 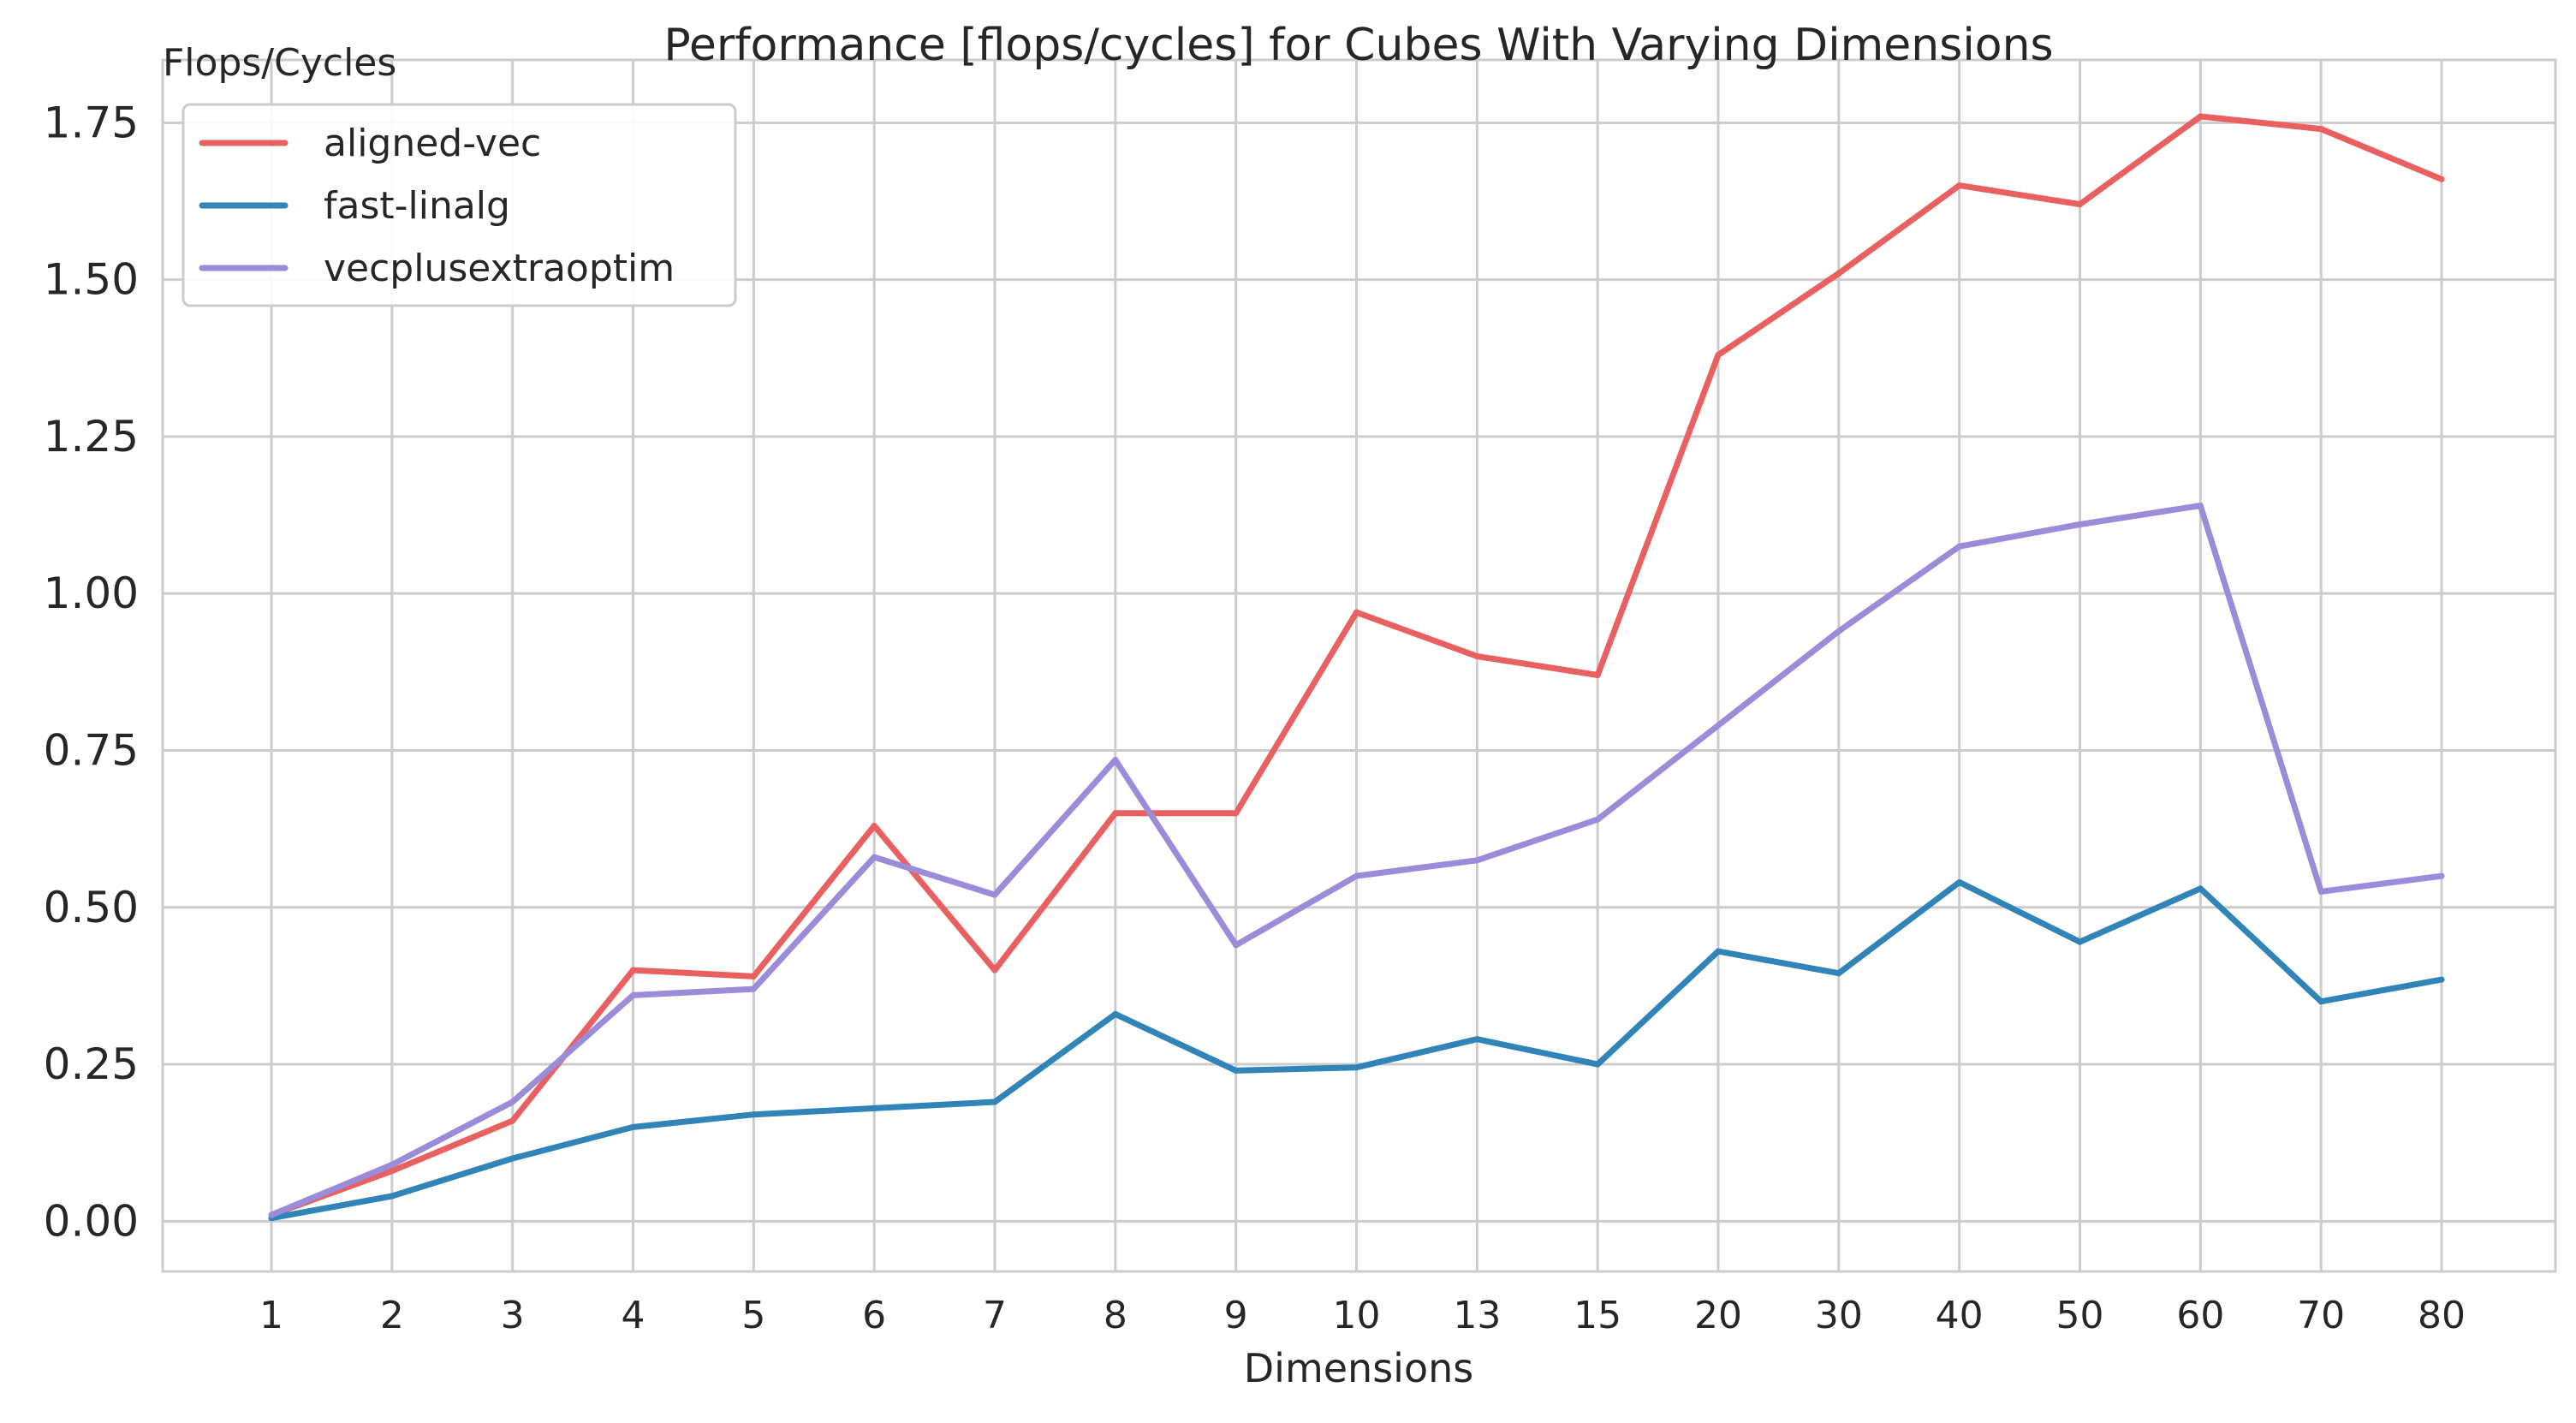 I want to click on legend: aligned-vec fast-linalg vecplusextraoptim, so click(x=459, y=205).